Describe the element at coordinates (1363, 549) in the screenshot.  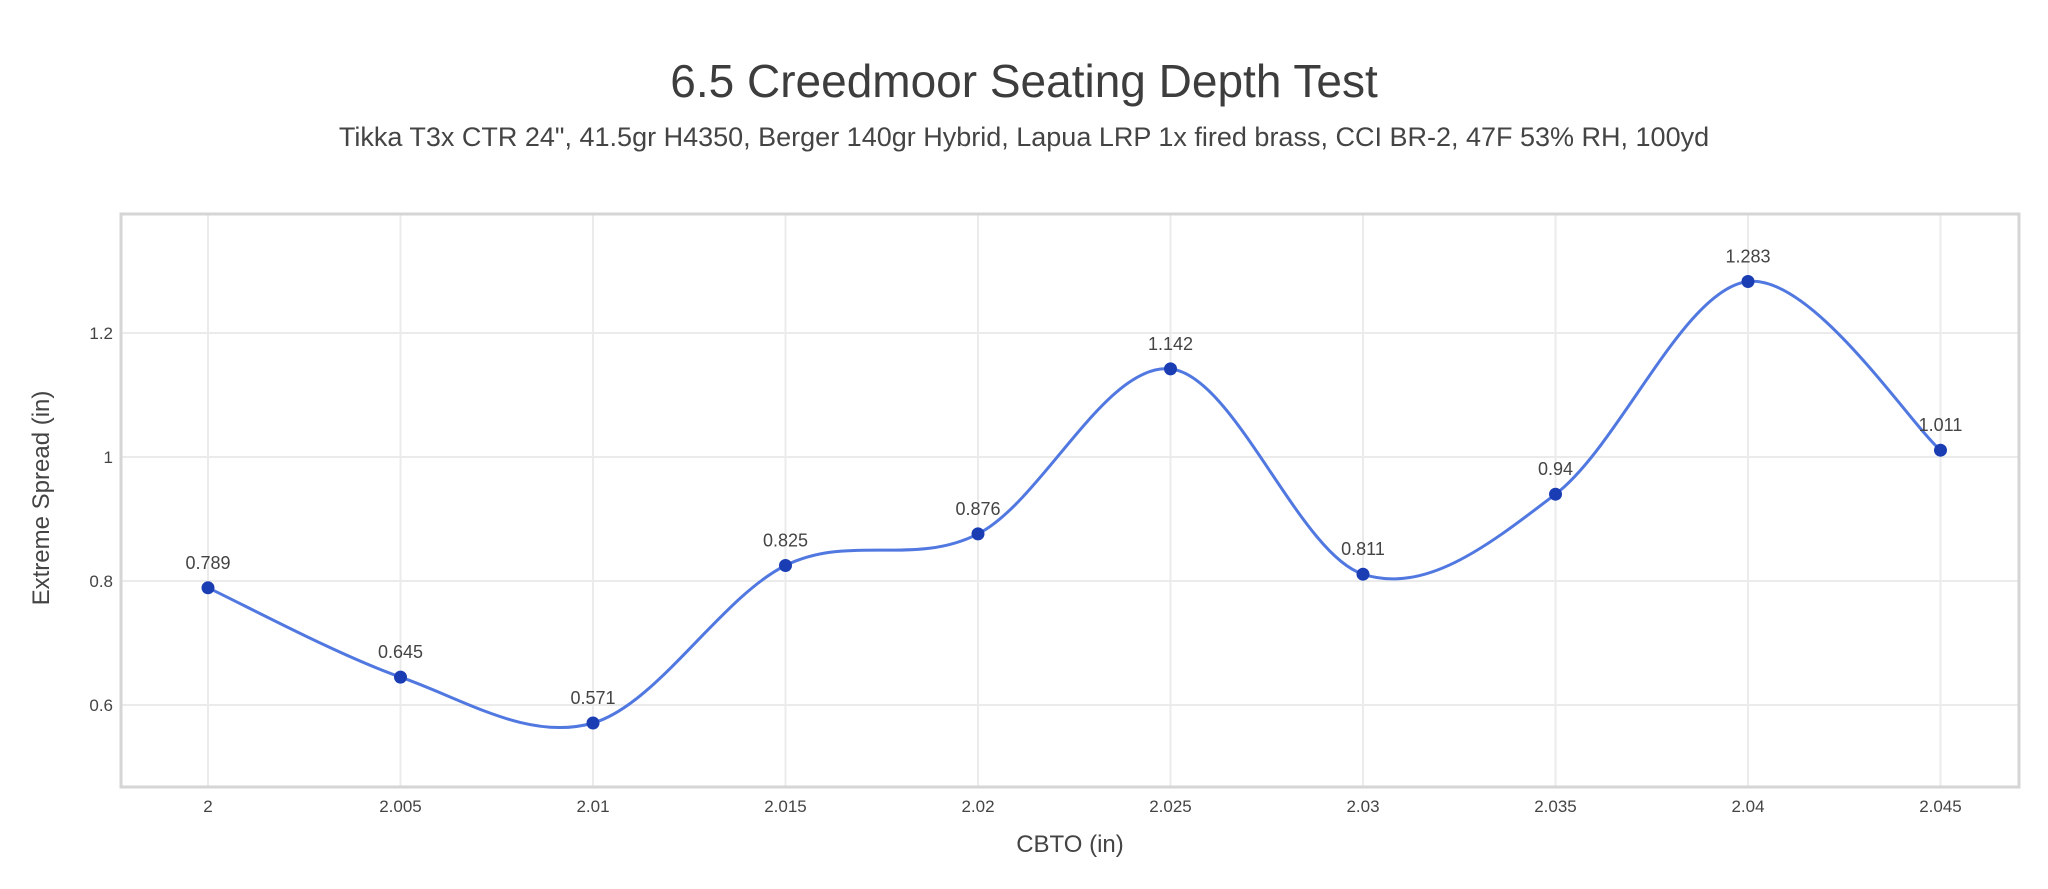
I see `data-point-label: 0.811` at that location.